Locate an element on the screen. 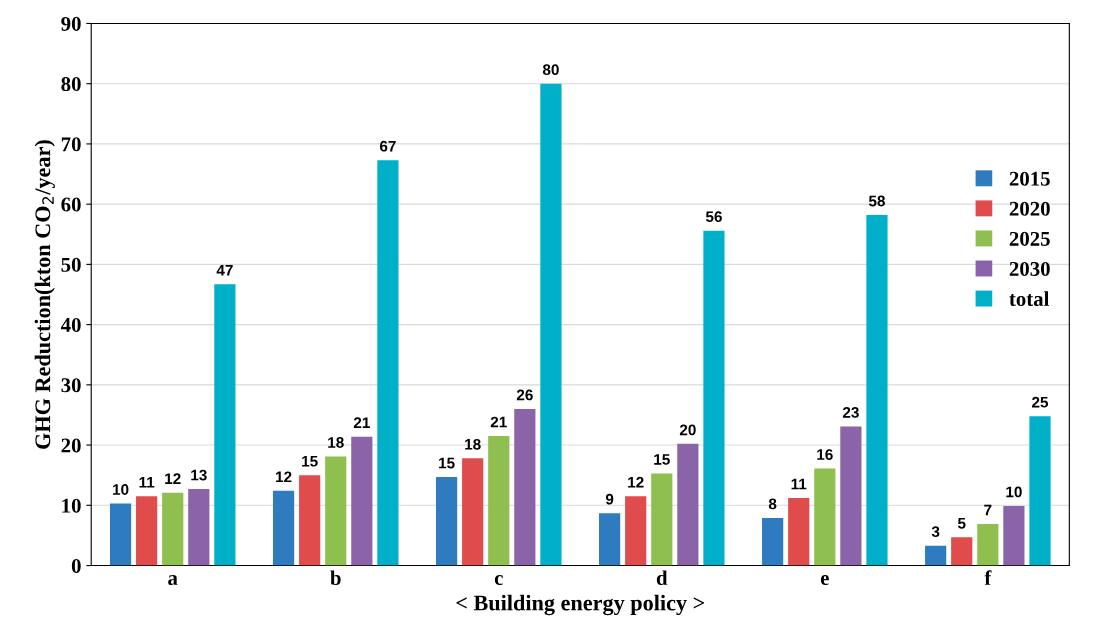  data-label: 67 is located at coordinates (387, 146).